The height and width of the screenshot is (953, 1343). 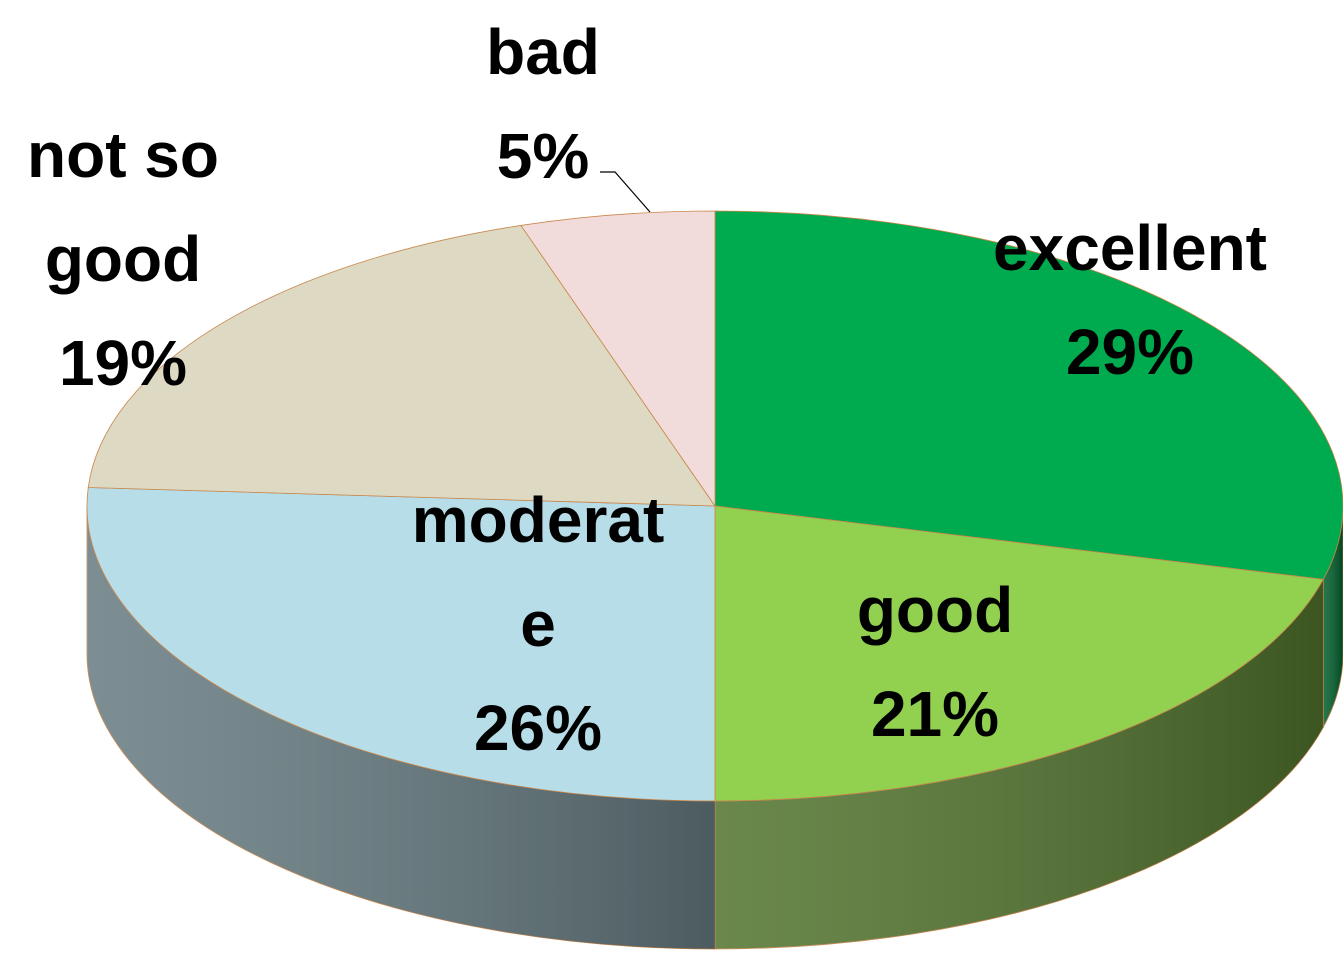 What do you see at coordinates (543, 104) in the screenshot?
I see `data-label: bad 5%` at bounding box center [543, 104].